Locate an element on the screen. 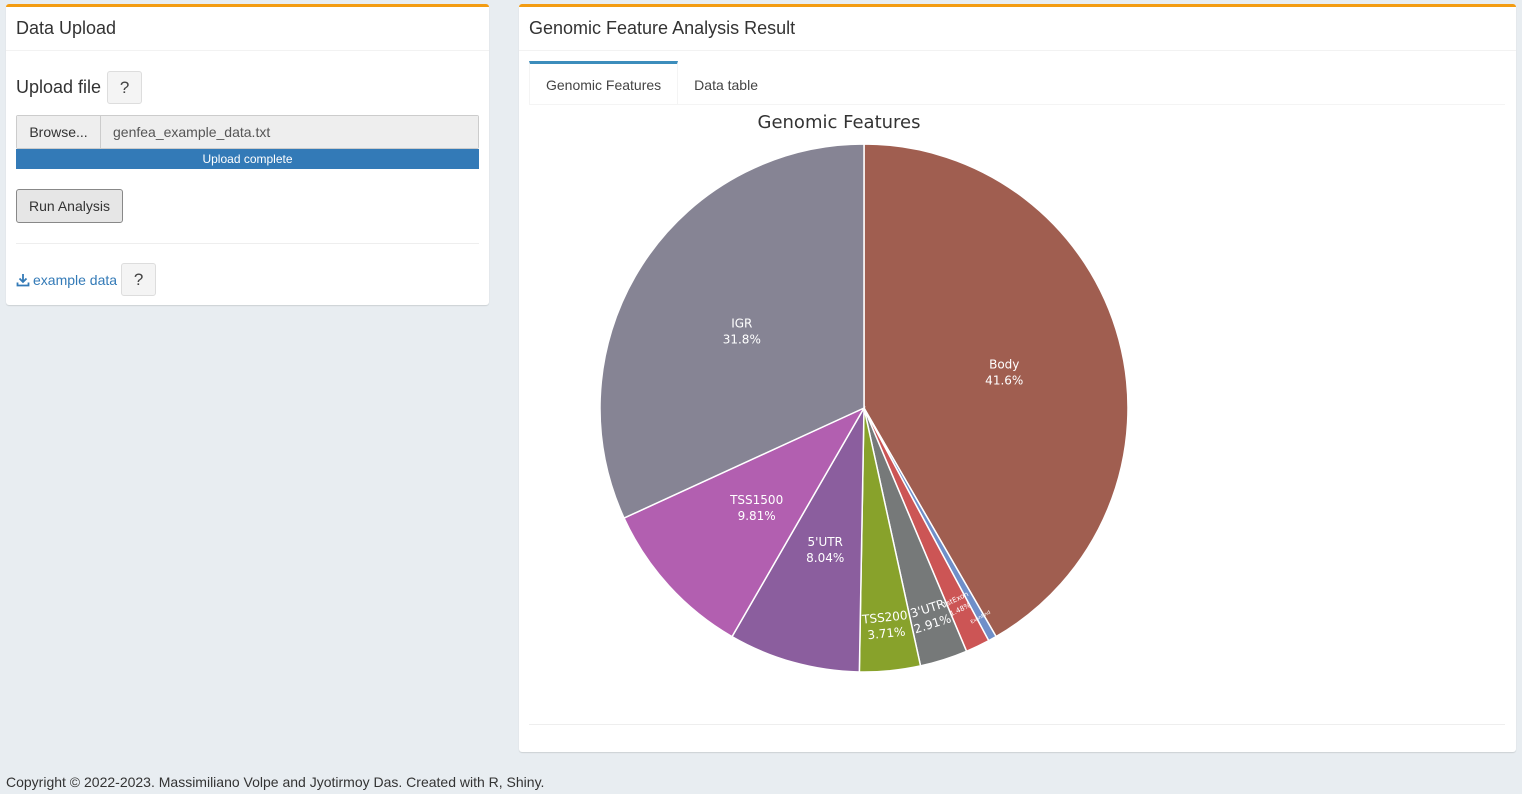  file-input: Browse... genfea_example_data.txt is located at coordinates (247, 132).